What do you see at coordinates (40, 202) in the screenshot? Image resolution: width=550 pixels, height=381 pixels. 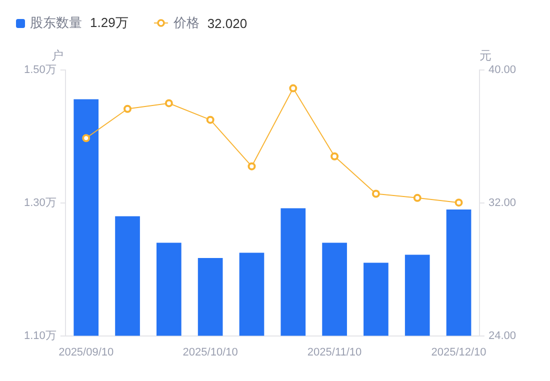 I see `y-tick-label: 1.30万` at bounding box center [40, 202].